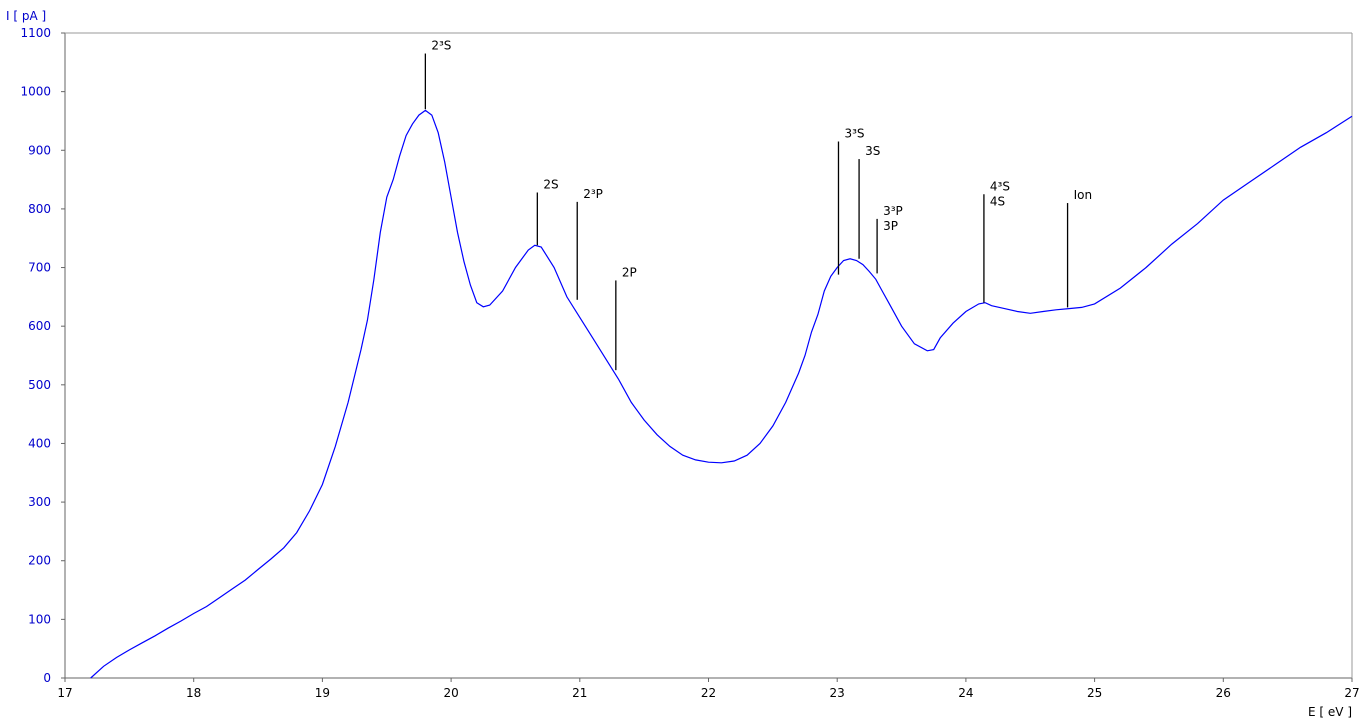 Image resolution: width=1365 pixels, height=724 pixels. Describe the element at coordinates (579, 693) in the screenshot. I see `x-tick-label: 21` at that location.